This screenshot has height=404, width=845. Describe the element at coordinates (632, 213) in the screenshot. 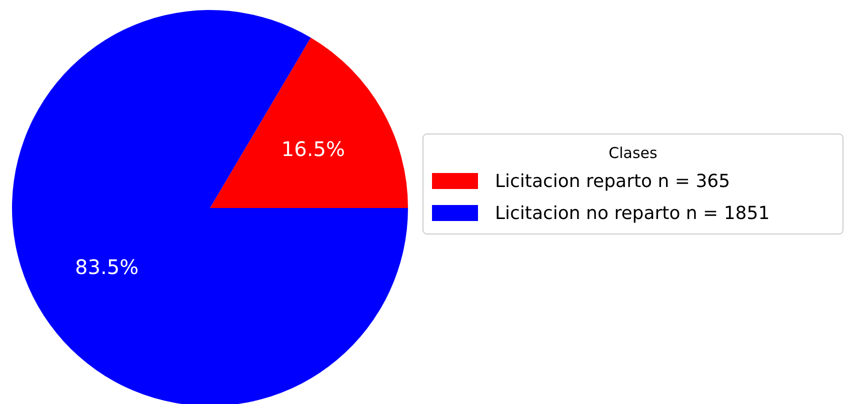

I see `legend-label: Licitacion no reparto n = 1851` at that location.